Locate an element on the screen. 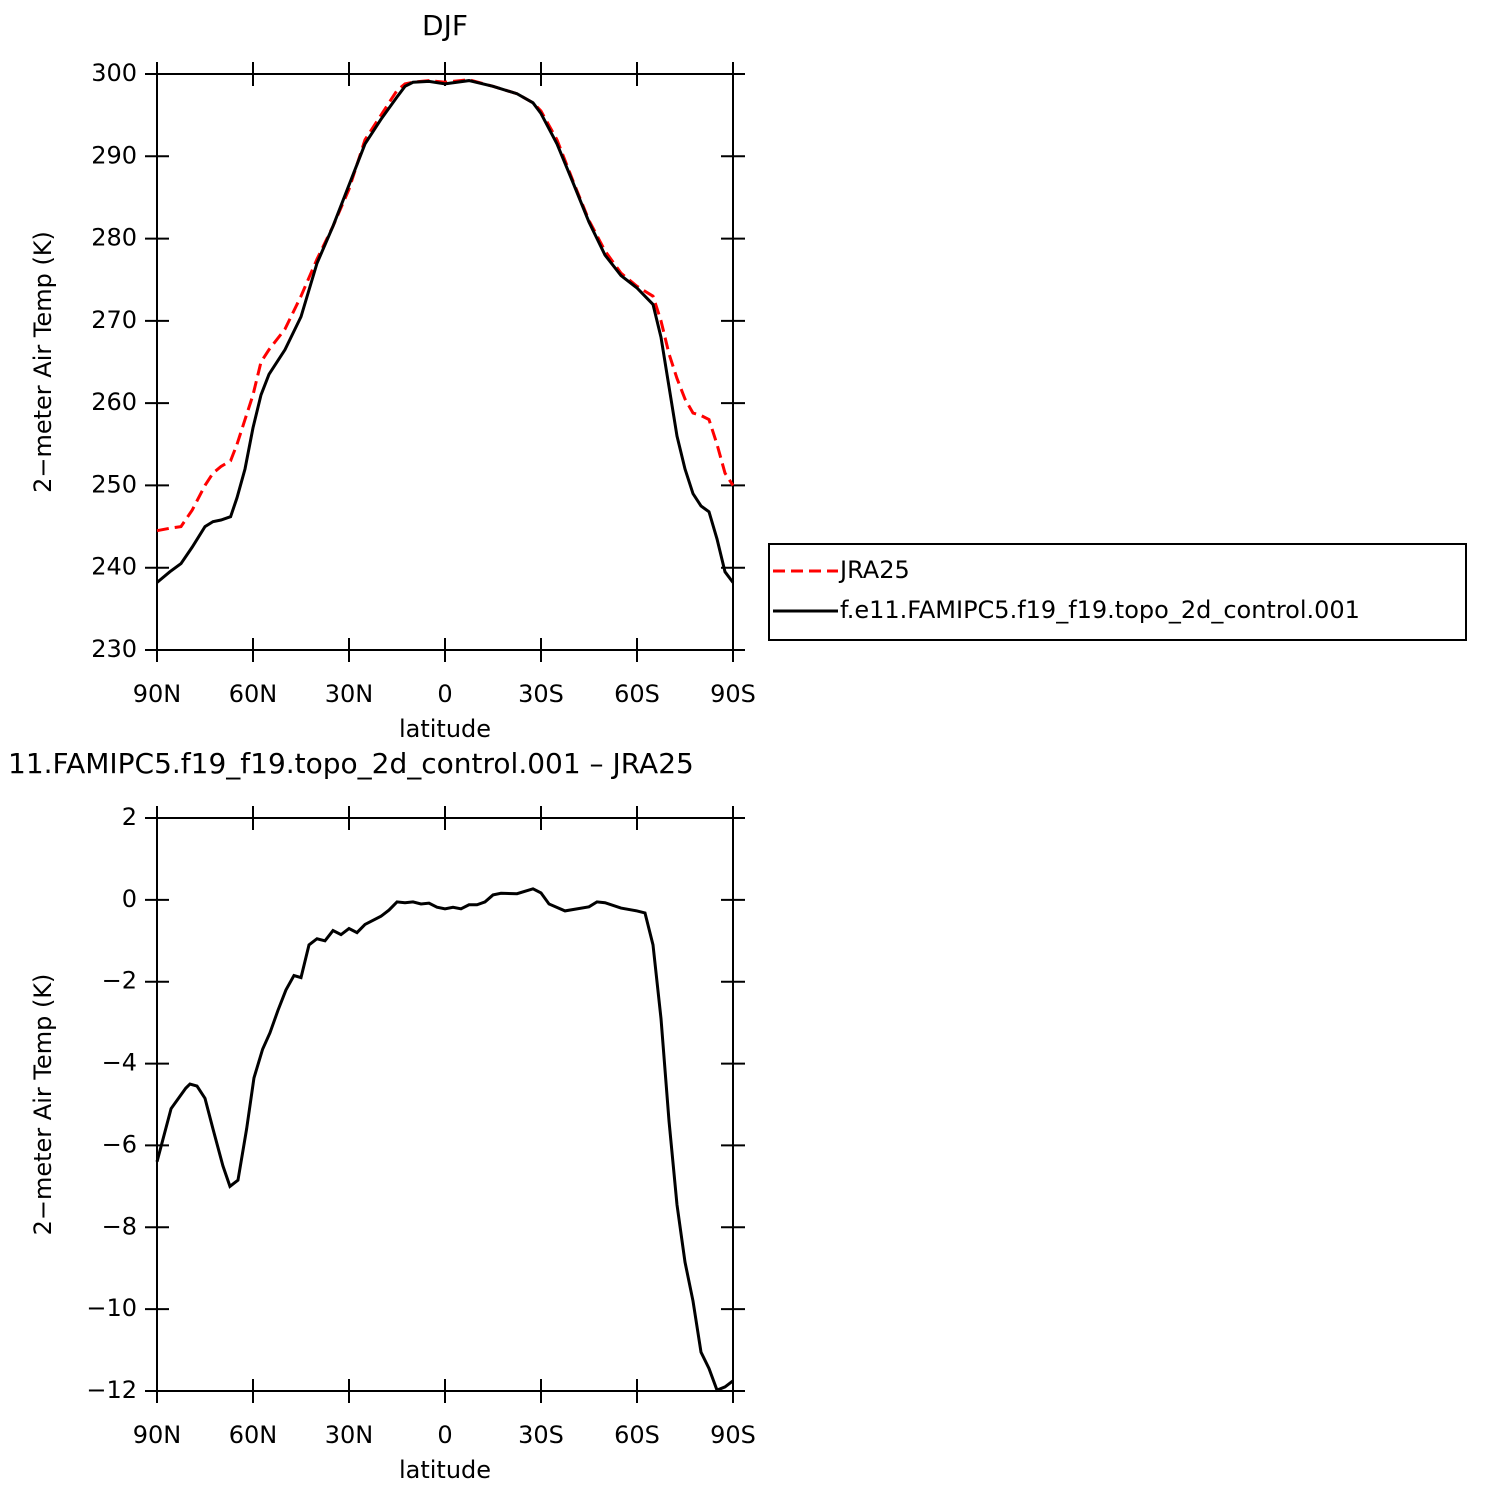  y-tick-label: −8 is located at coordinates (119, 1226).